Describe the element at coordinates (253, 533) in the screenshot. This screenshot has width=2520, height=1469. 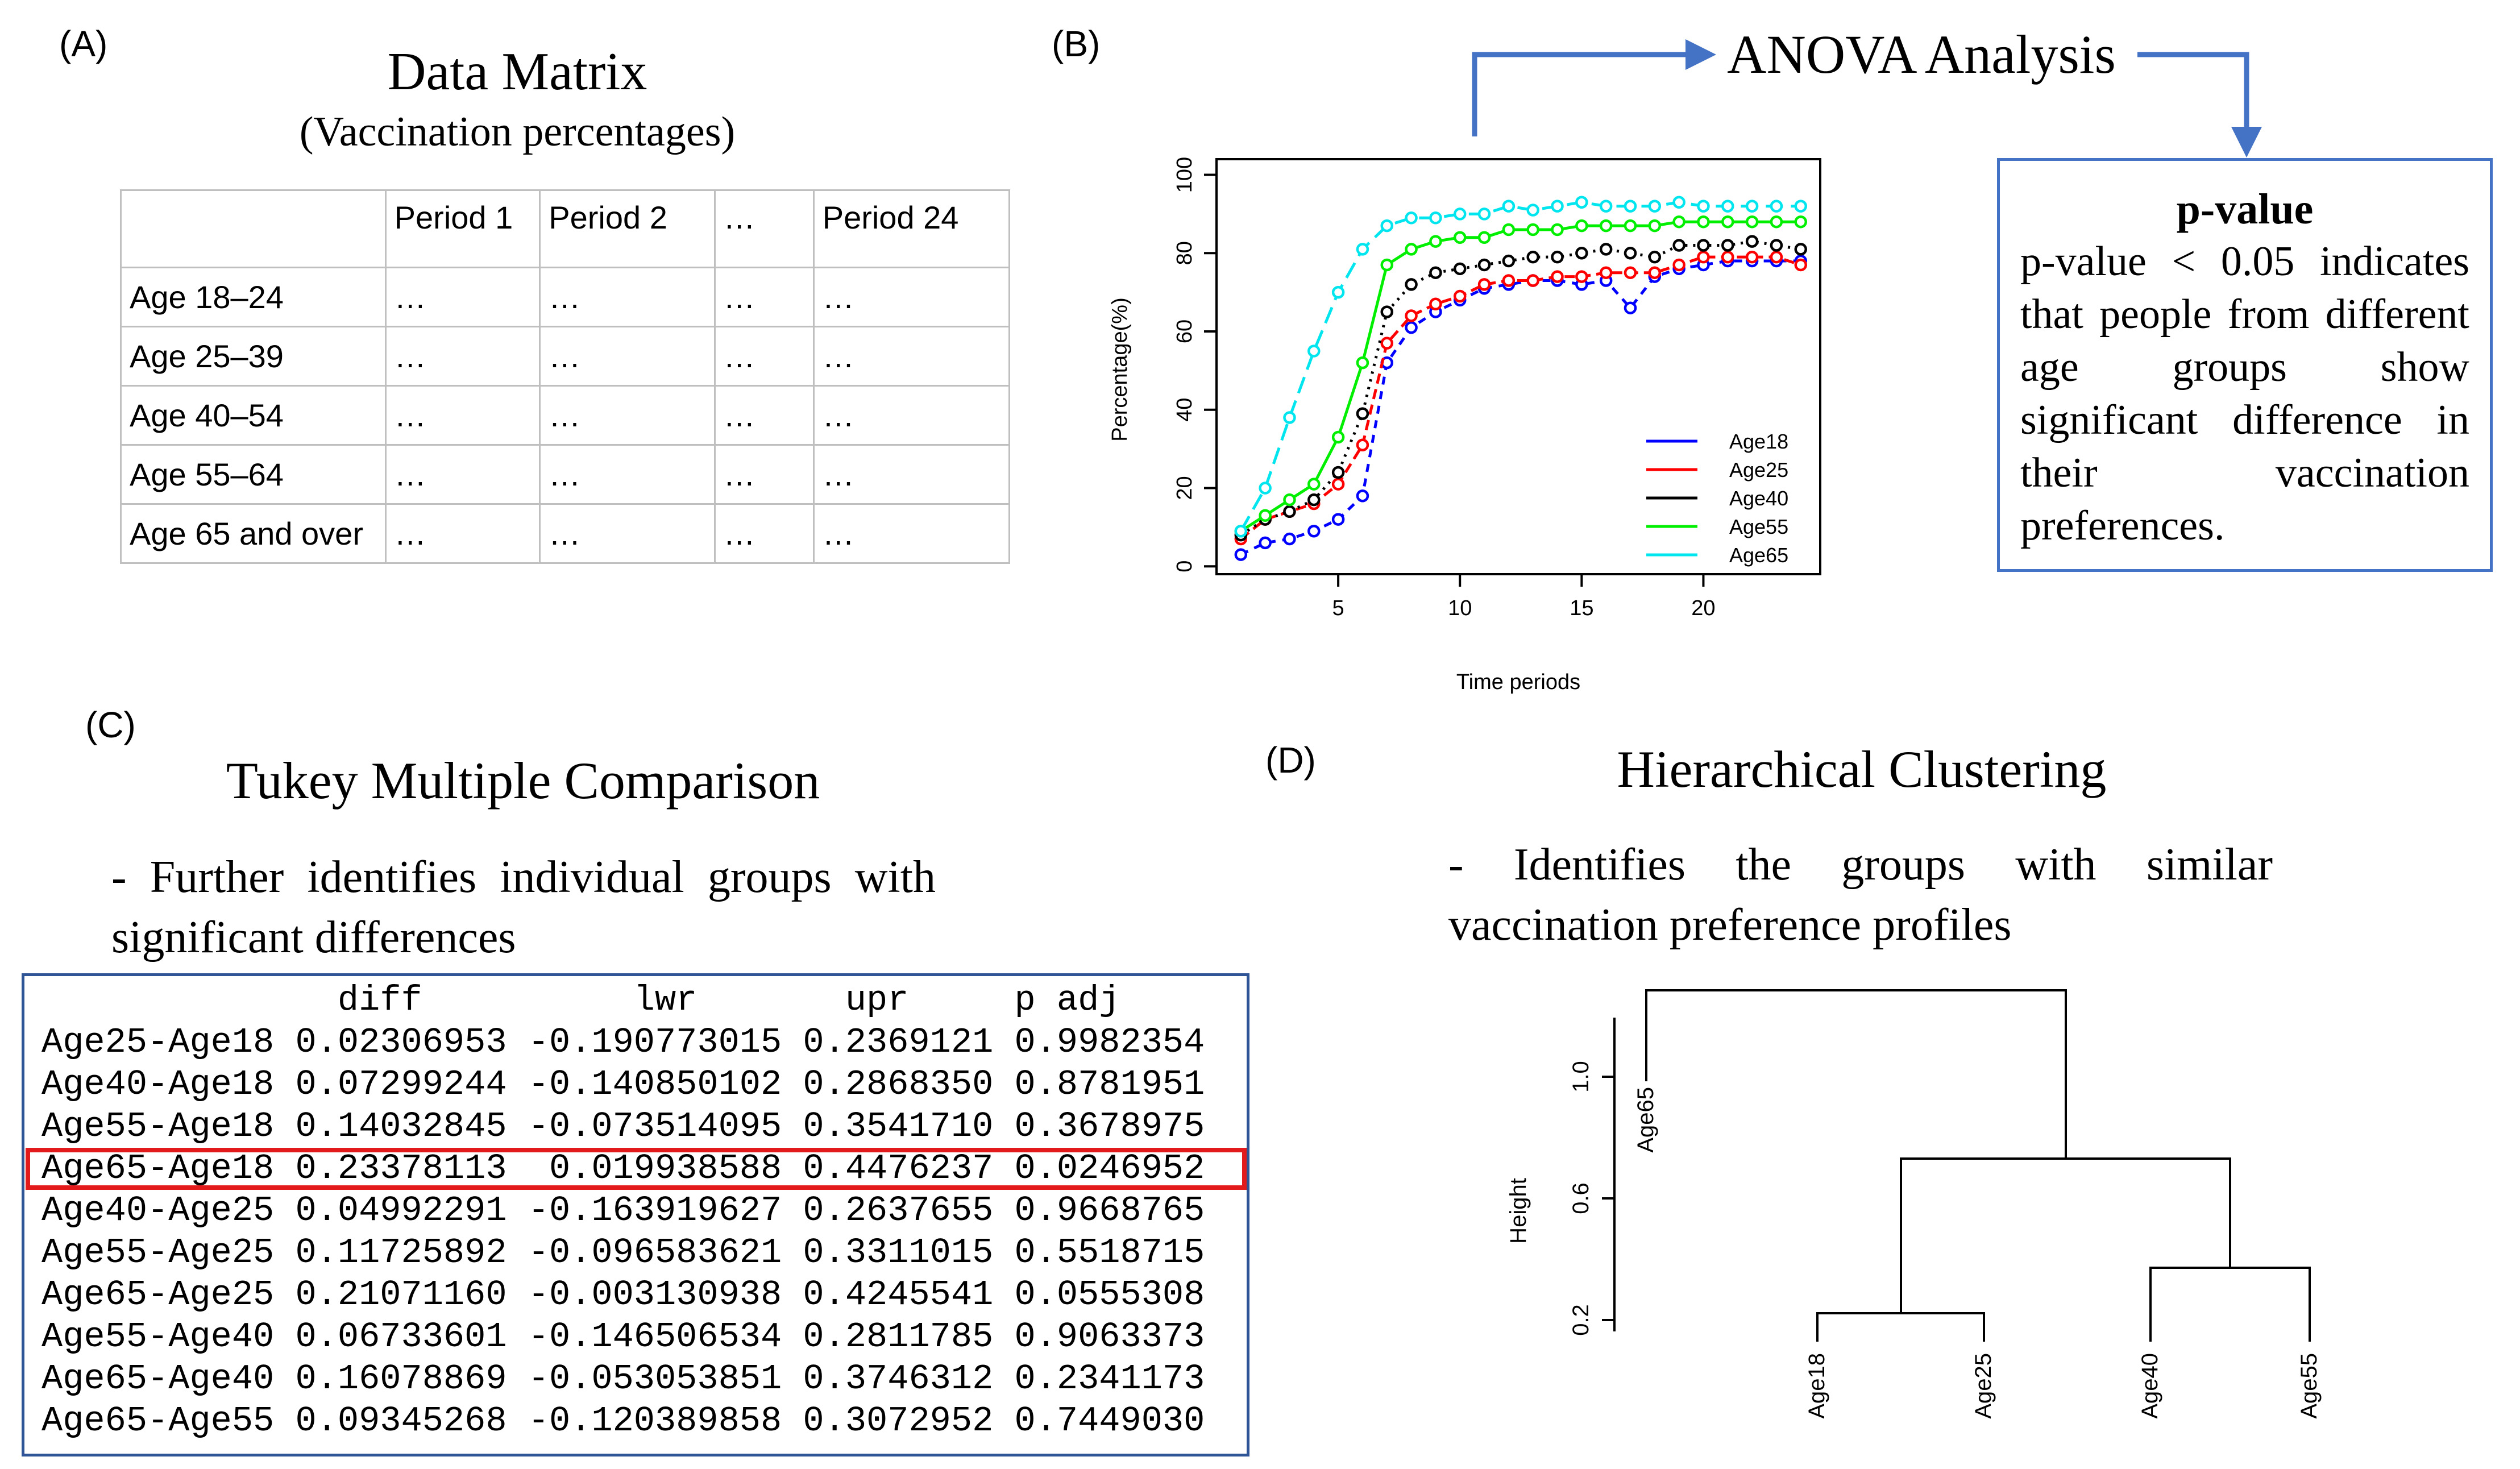
I see `matrix-row-label: Age 65 and over` at that location.